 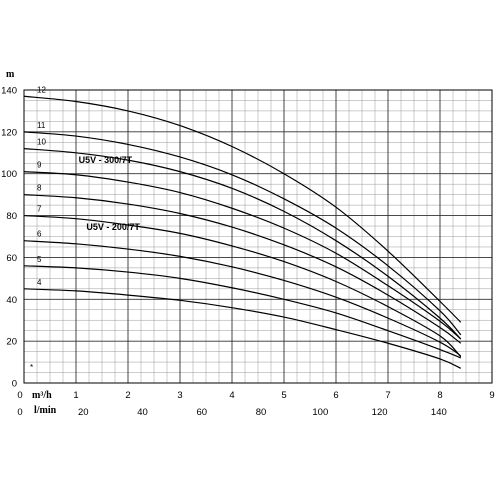 I want to click on x2-tick-label: 120, so click(x=380, y=412).